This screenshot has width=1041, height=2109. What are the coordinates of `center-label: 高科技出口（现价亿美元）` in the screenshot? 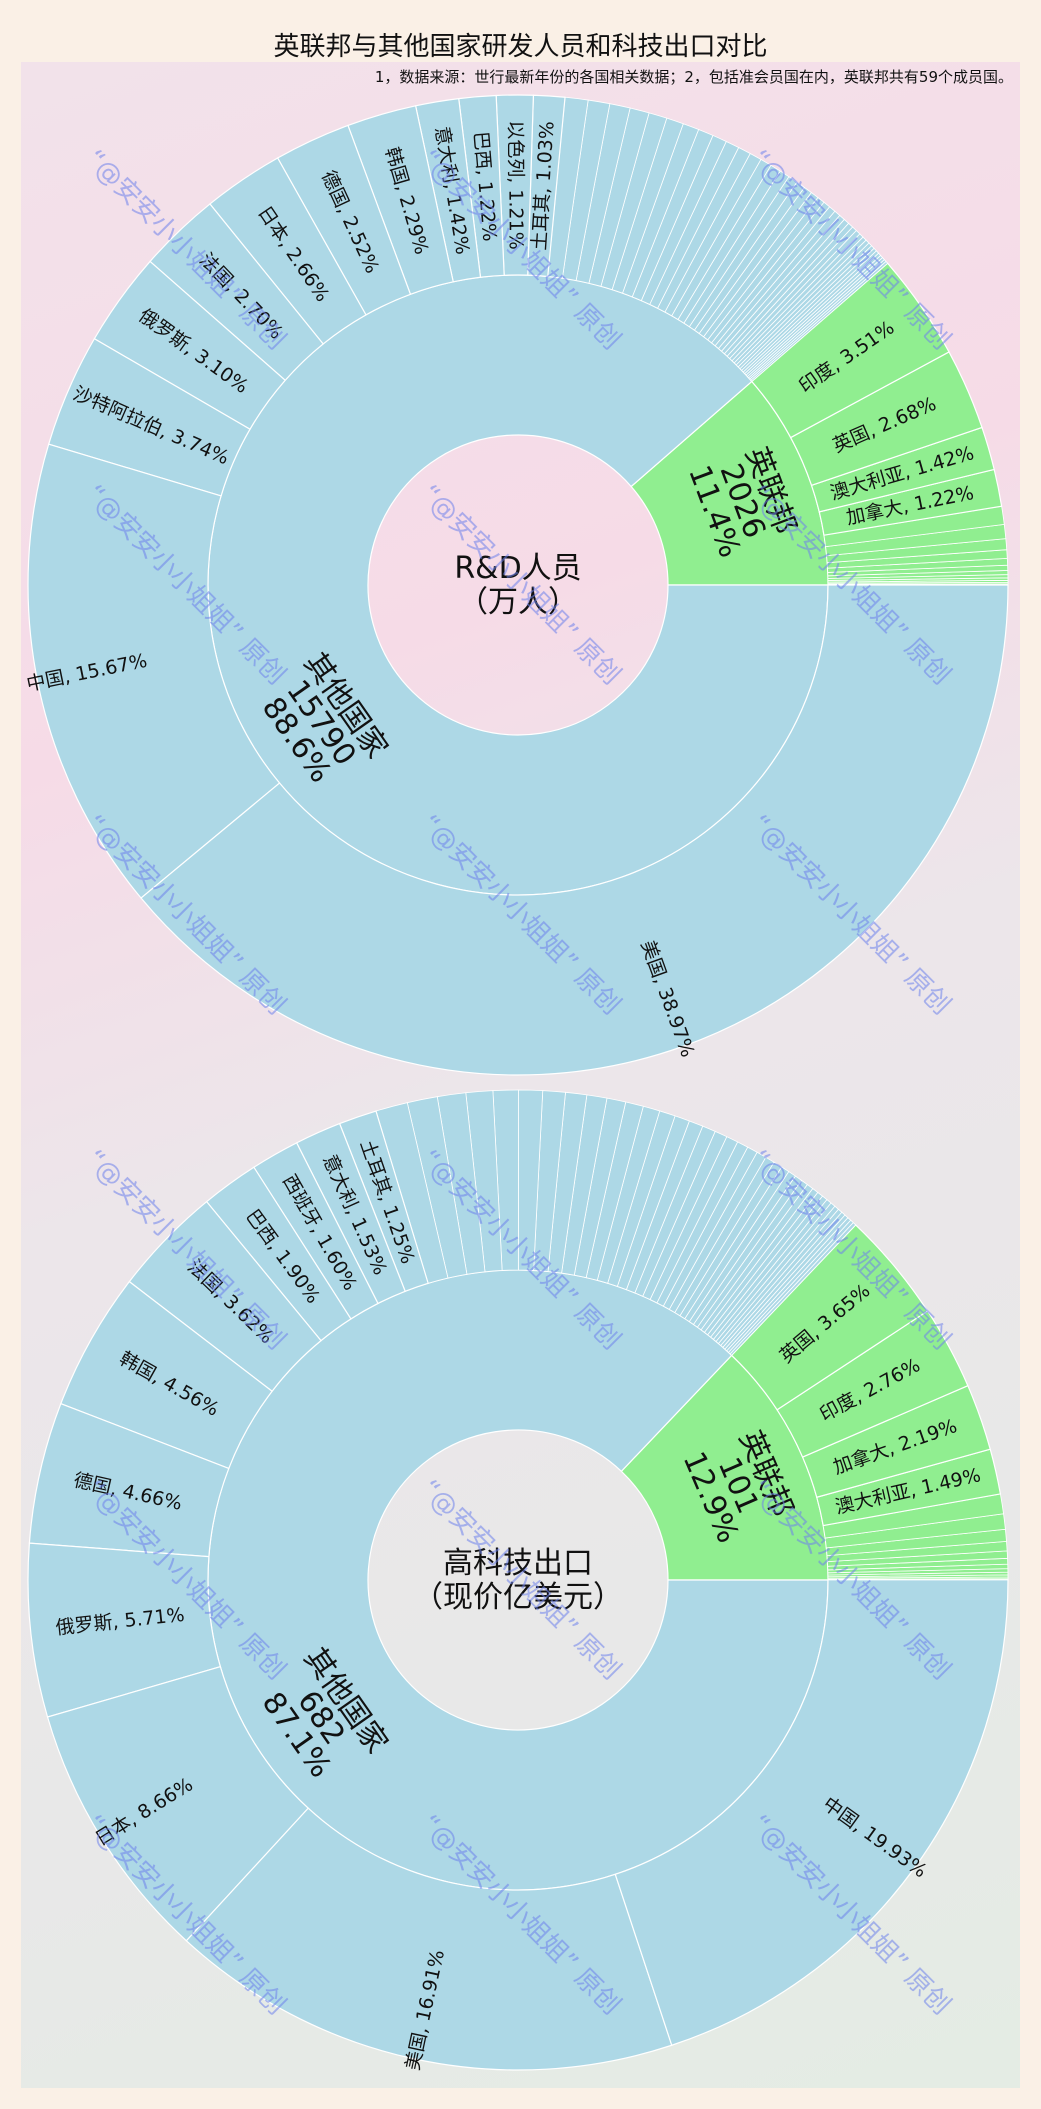 It's located at (518, 1580).